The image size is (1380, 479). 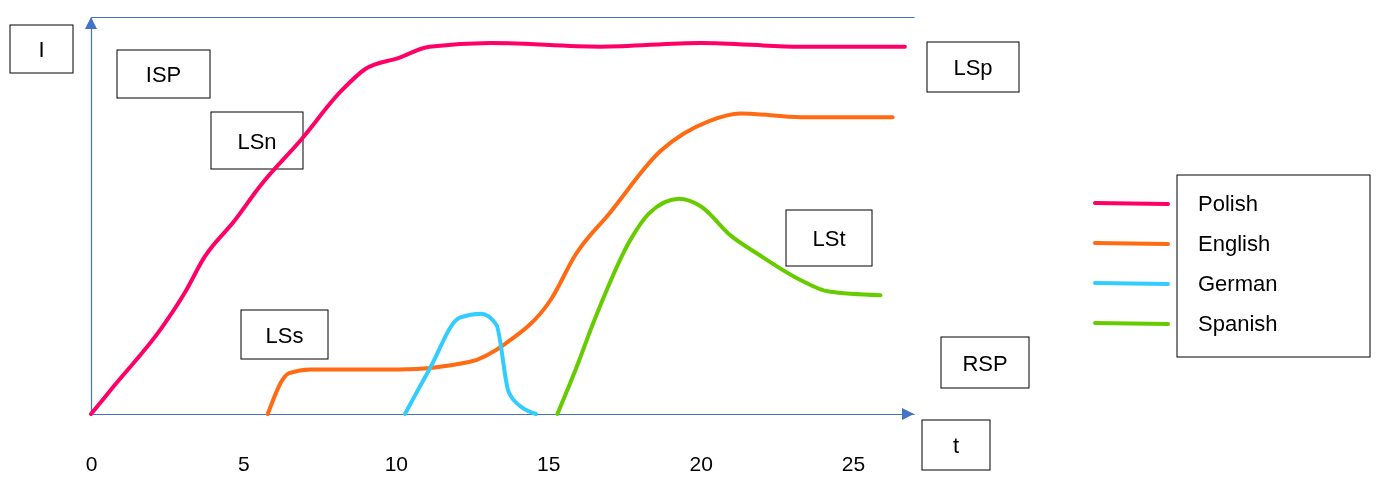 What do you see at coordinates (1228, 203) in the screenshot?
I see `legend-label: Polish` at bounding box center [1228, 203].